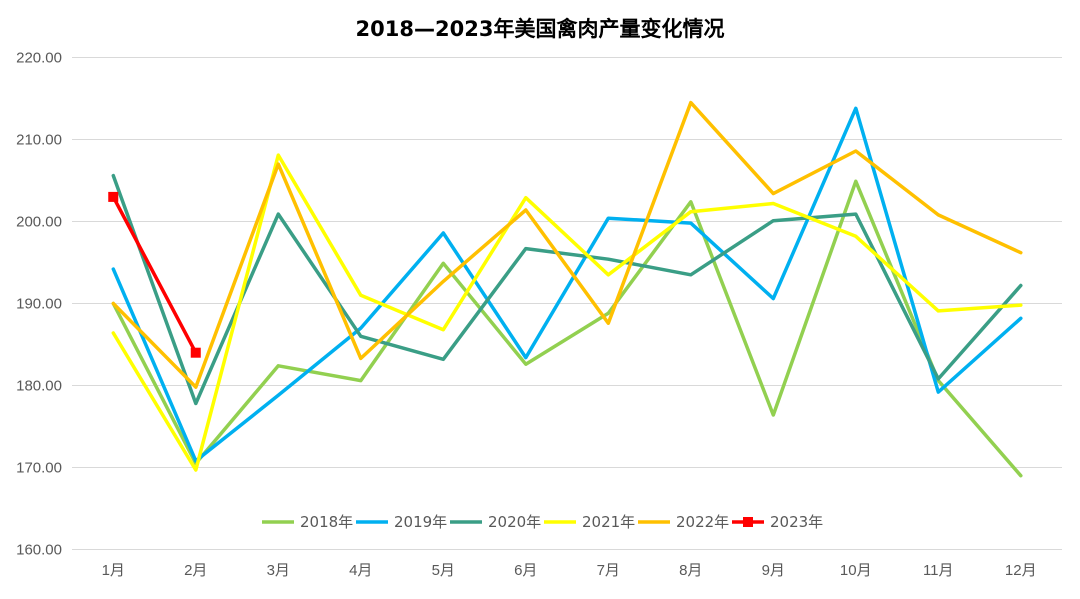  Describe the element at coordinates (796, 522) in the screenshot. I see `legend-label: 2023年` at that location.